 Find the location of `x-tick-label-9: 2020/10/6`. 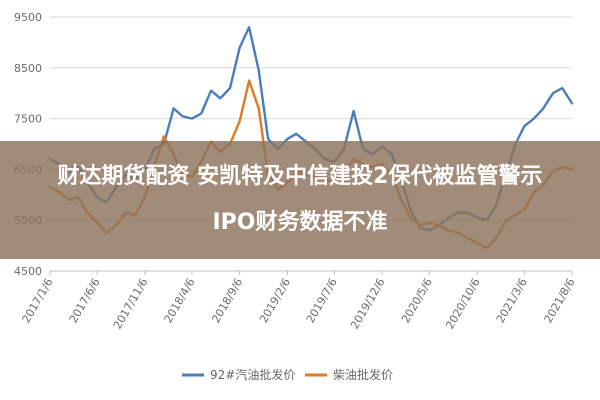

x-tick-label-9: 2020/10/6 is located at coordinates (462, 303).